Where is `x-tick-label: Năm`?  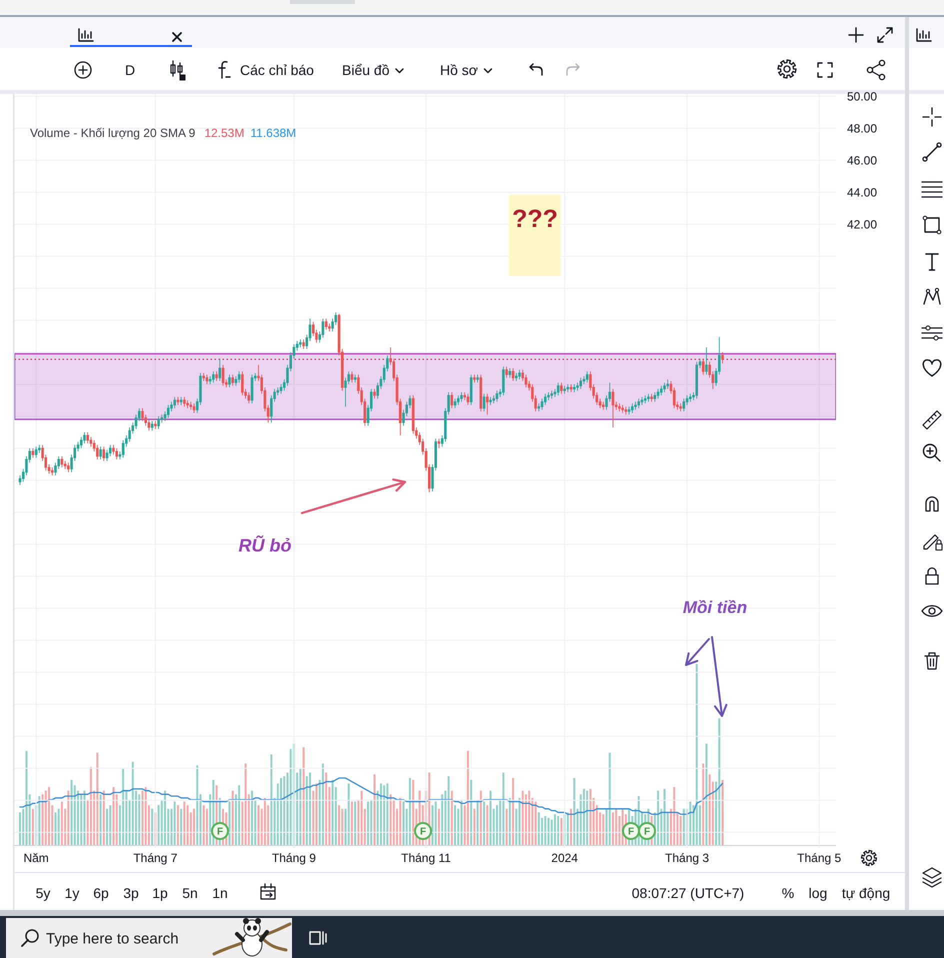
x-tick-label: Năm is located at coordinates (36, 858).